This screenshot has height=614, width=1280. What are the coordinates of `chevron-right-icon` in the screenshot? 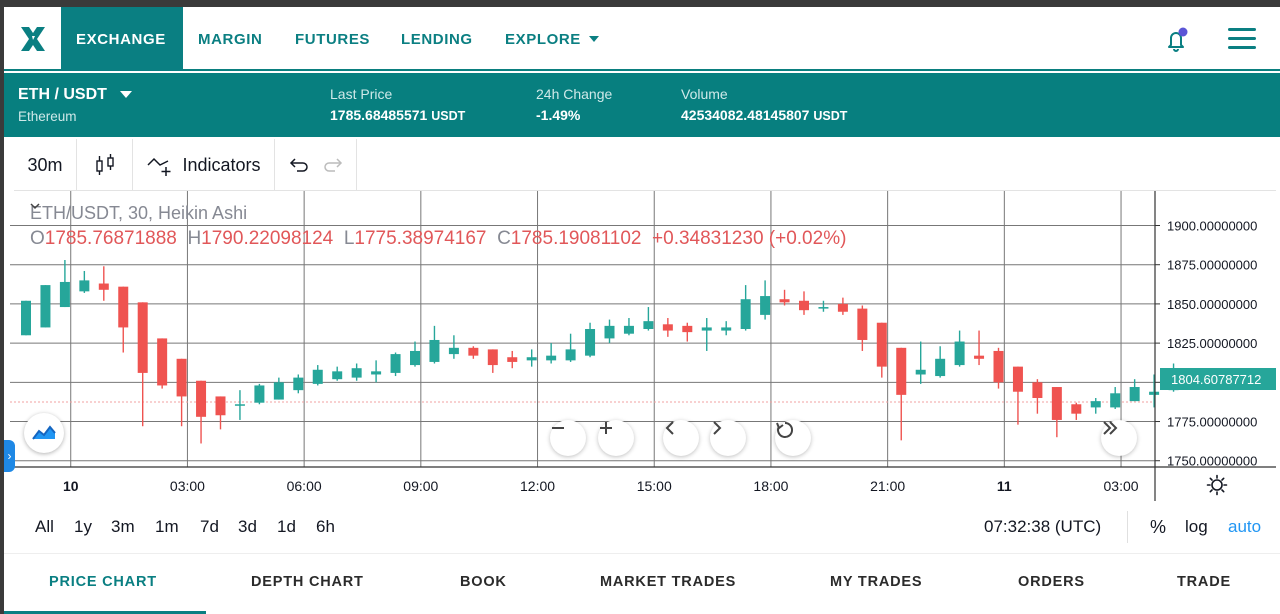 It's located at (717, 428).